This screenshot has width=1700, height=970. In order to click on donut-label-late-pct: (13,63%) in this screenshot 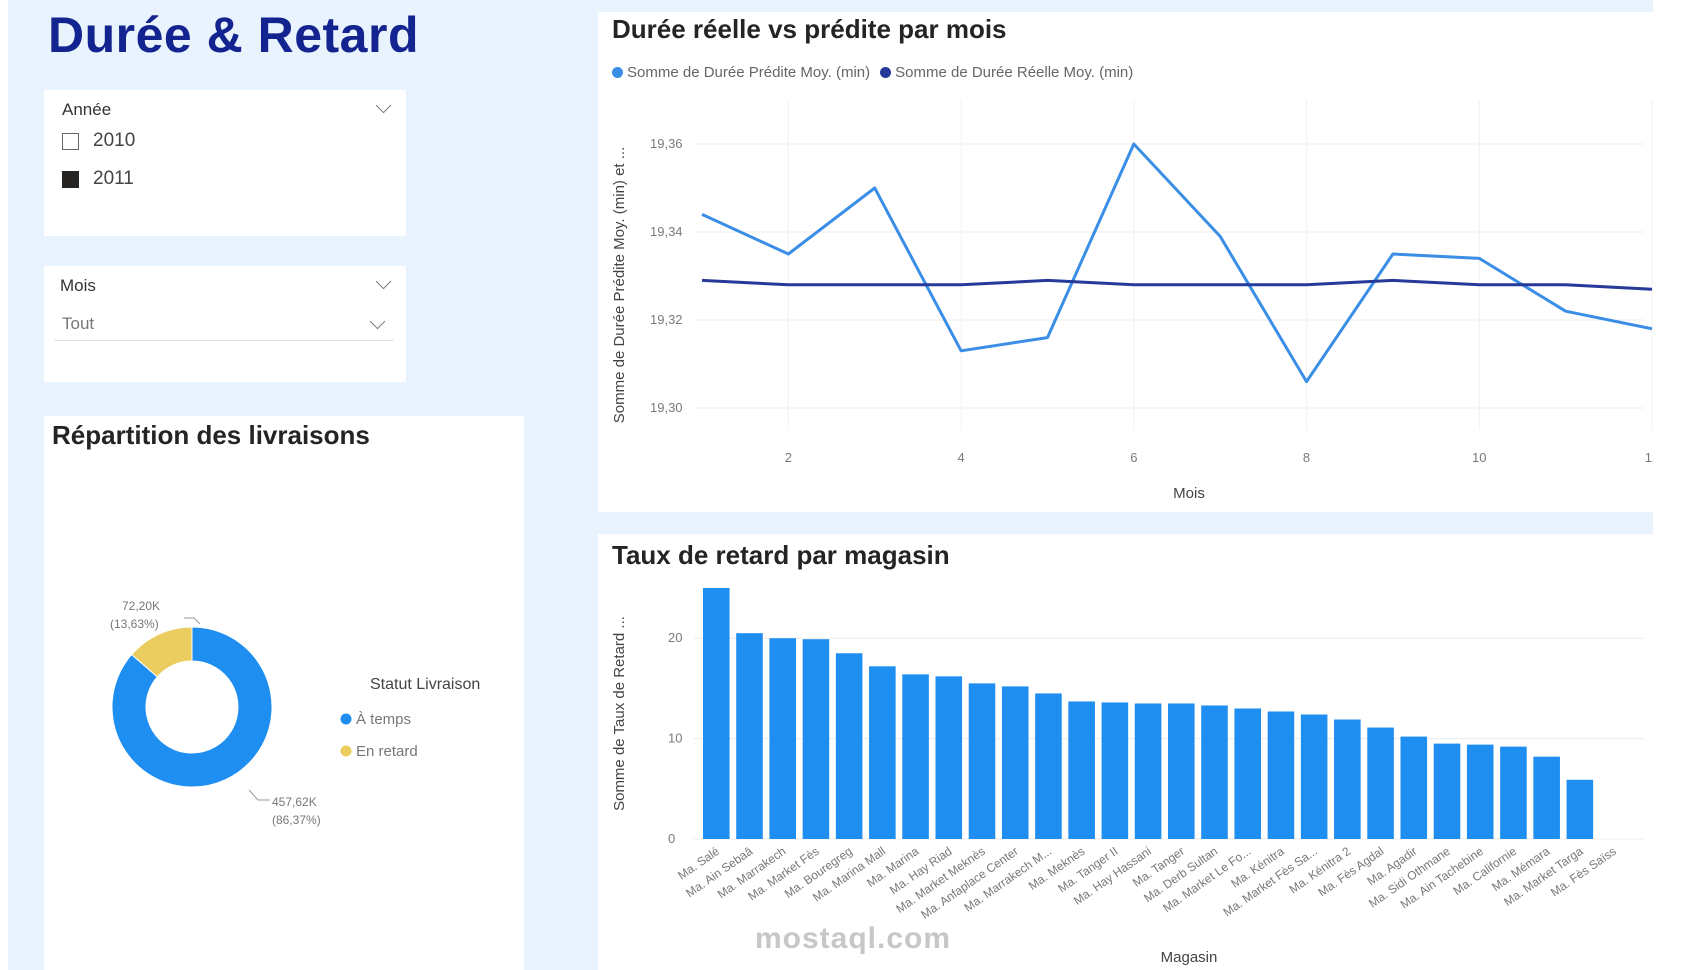, I will do `click(134, 624)`.